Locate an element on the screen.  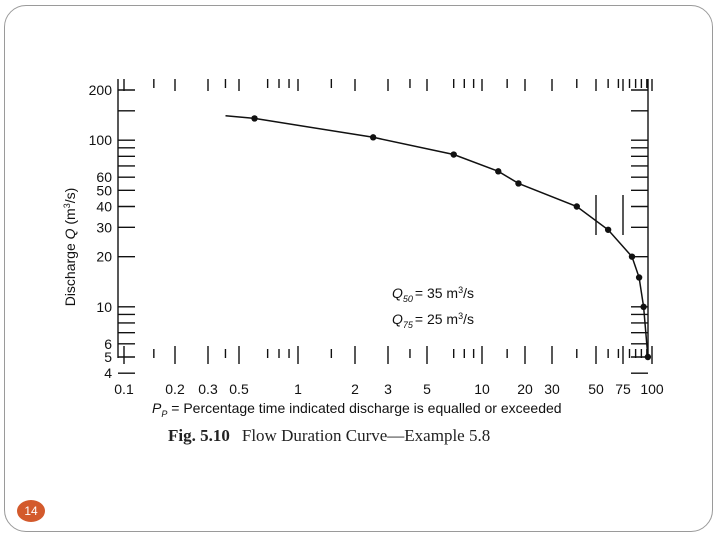
figure-title: Flow Duration Curve—Example 5.8 is located at coordinates (366, 435).